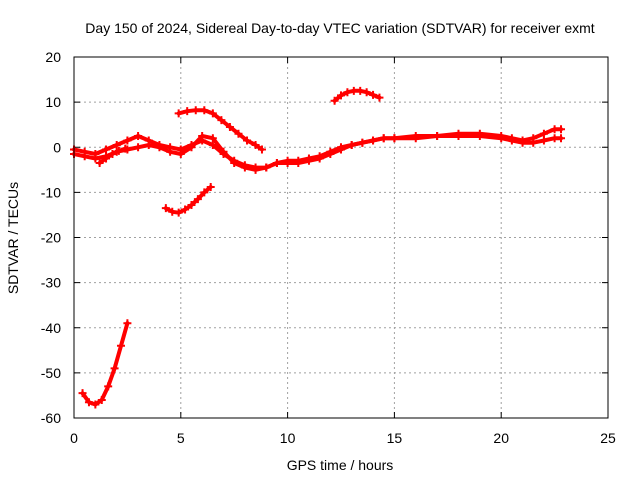 This screenshot has width=640, height=480. I want to click on series-arc-high-afternoon, so click(357, 95).